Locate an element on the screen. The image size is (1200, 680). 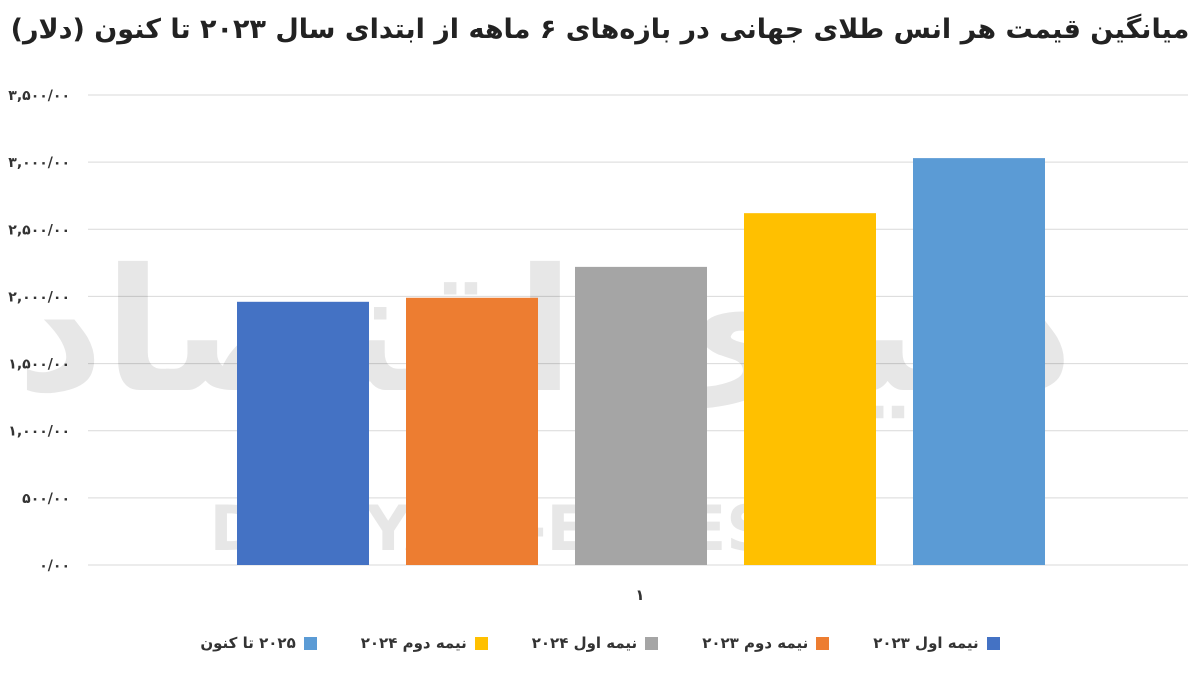
legend-item: نیمه اول ۲۰۲۴ is located at coordinates (595, 643).